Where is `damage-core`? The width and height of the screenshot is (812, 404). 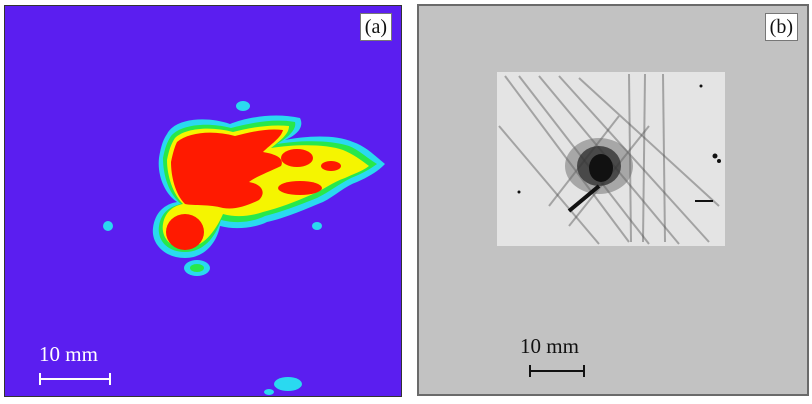 damage-core is located at coordinates (599, 175).